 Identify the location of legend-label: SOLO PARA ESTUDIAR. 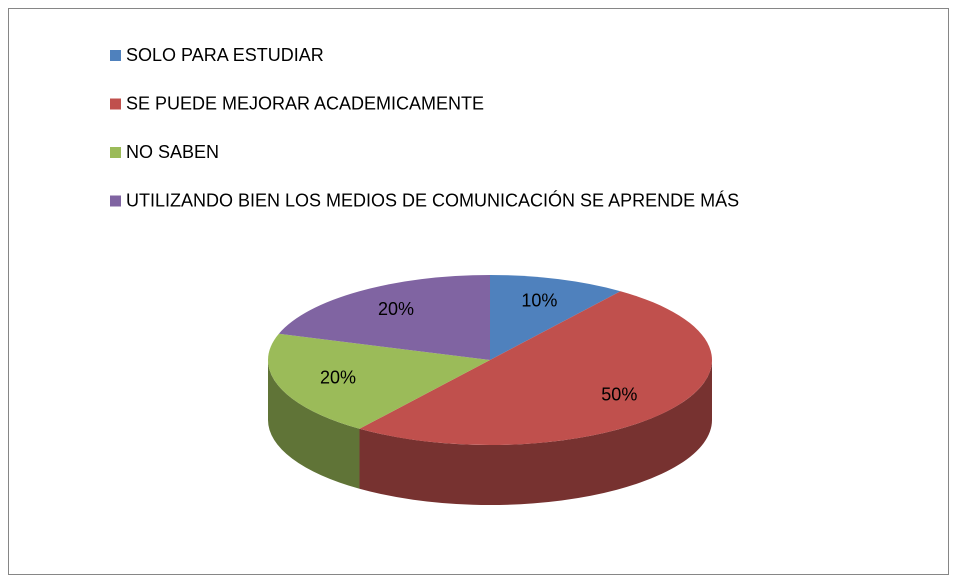
(225, 55).